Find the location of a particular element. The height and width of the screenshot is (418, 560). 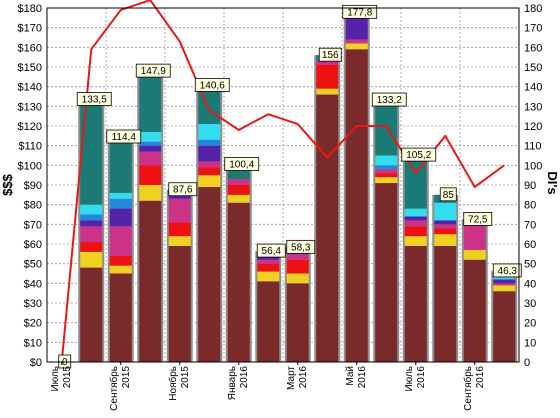

total-label: 56,4 is located at coordinates (272, 251).